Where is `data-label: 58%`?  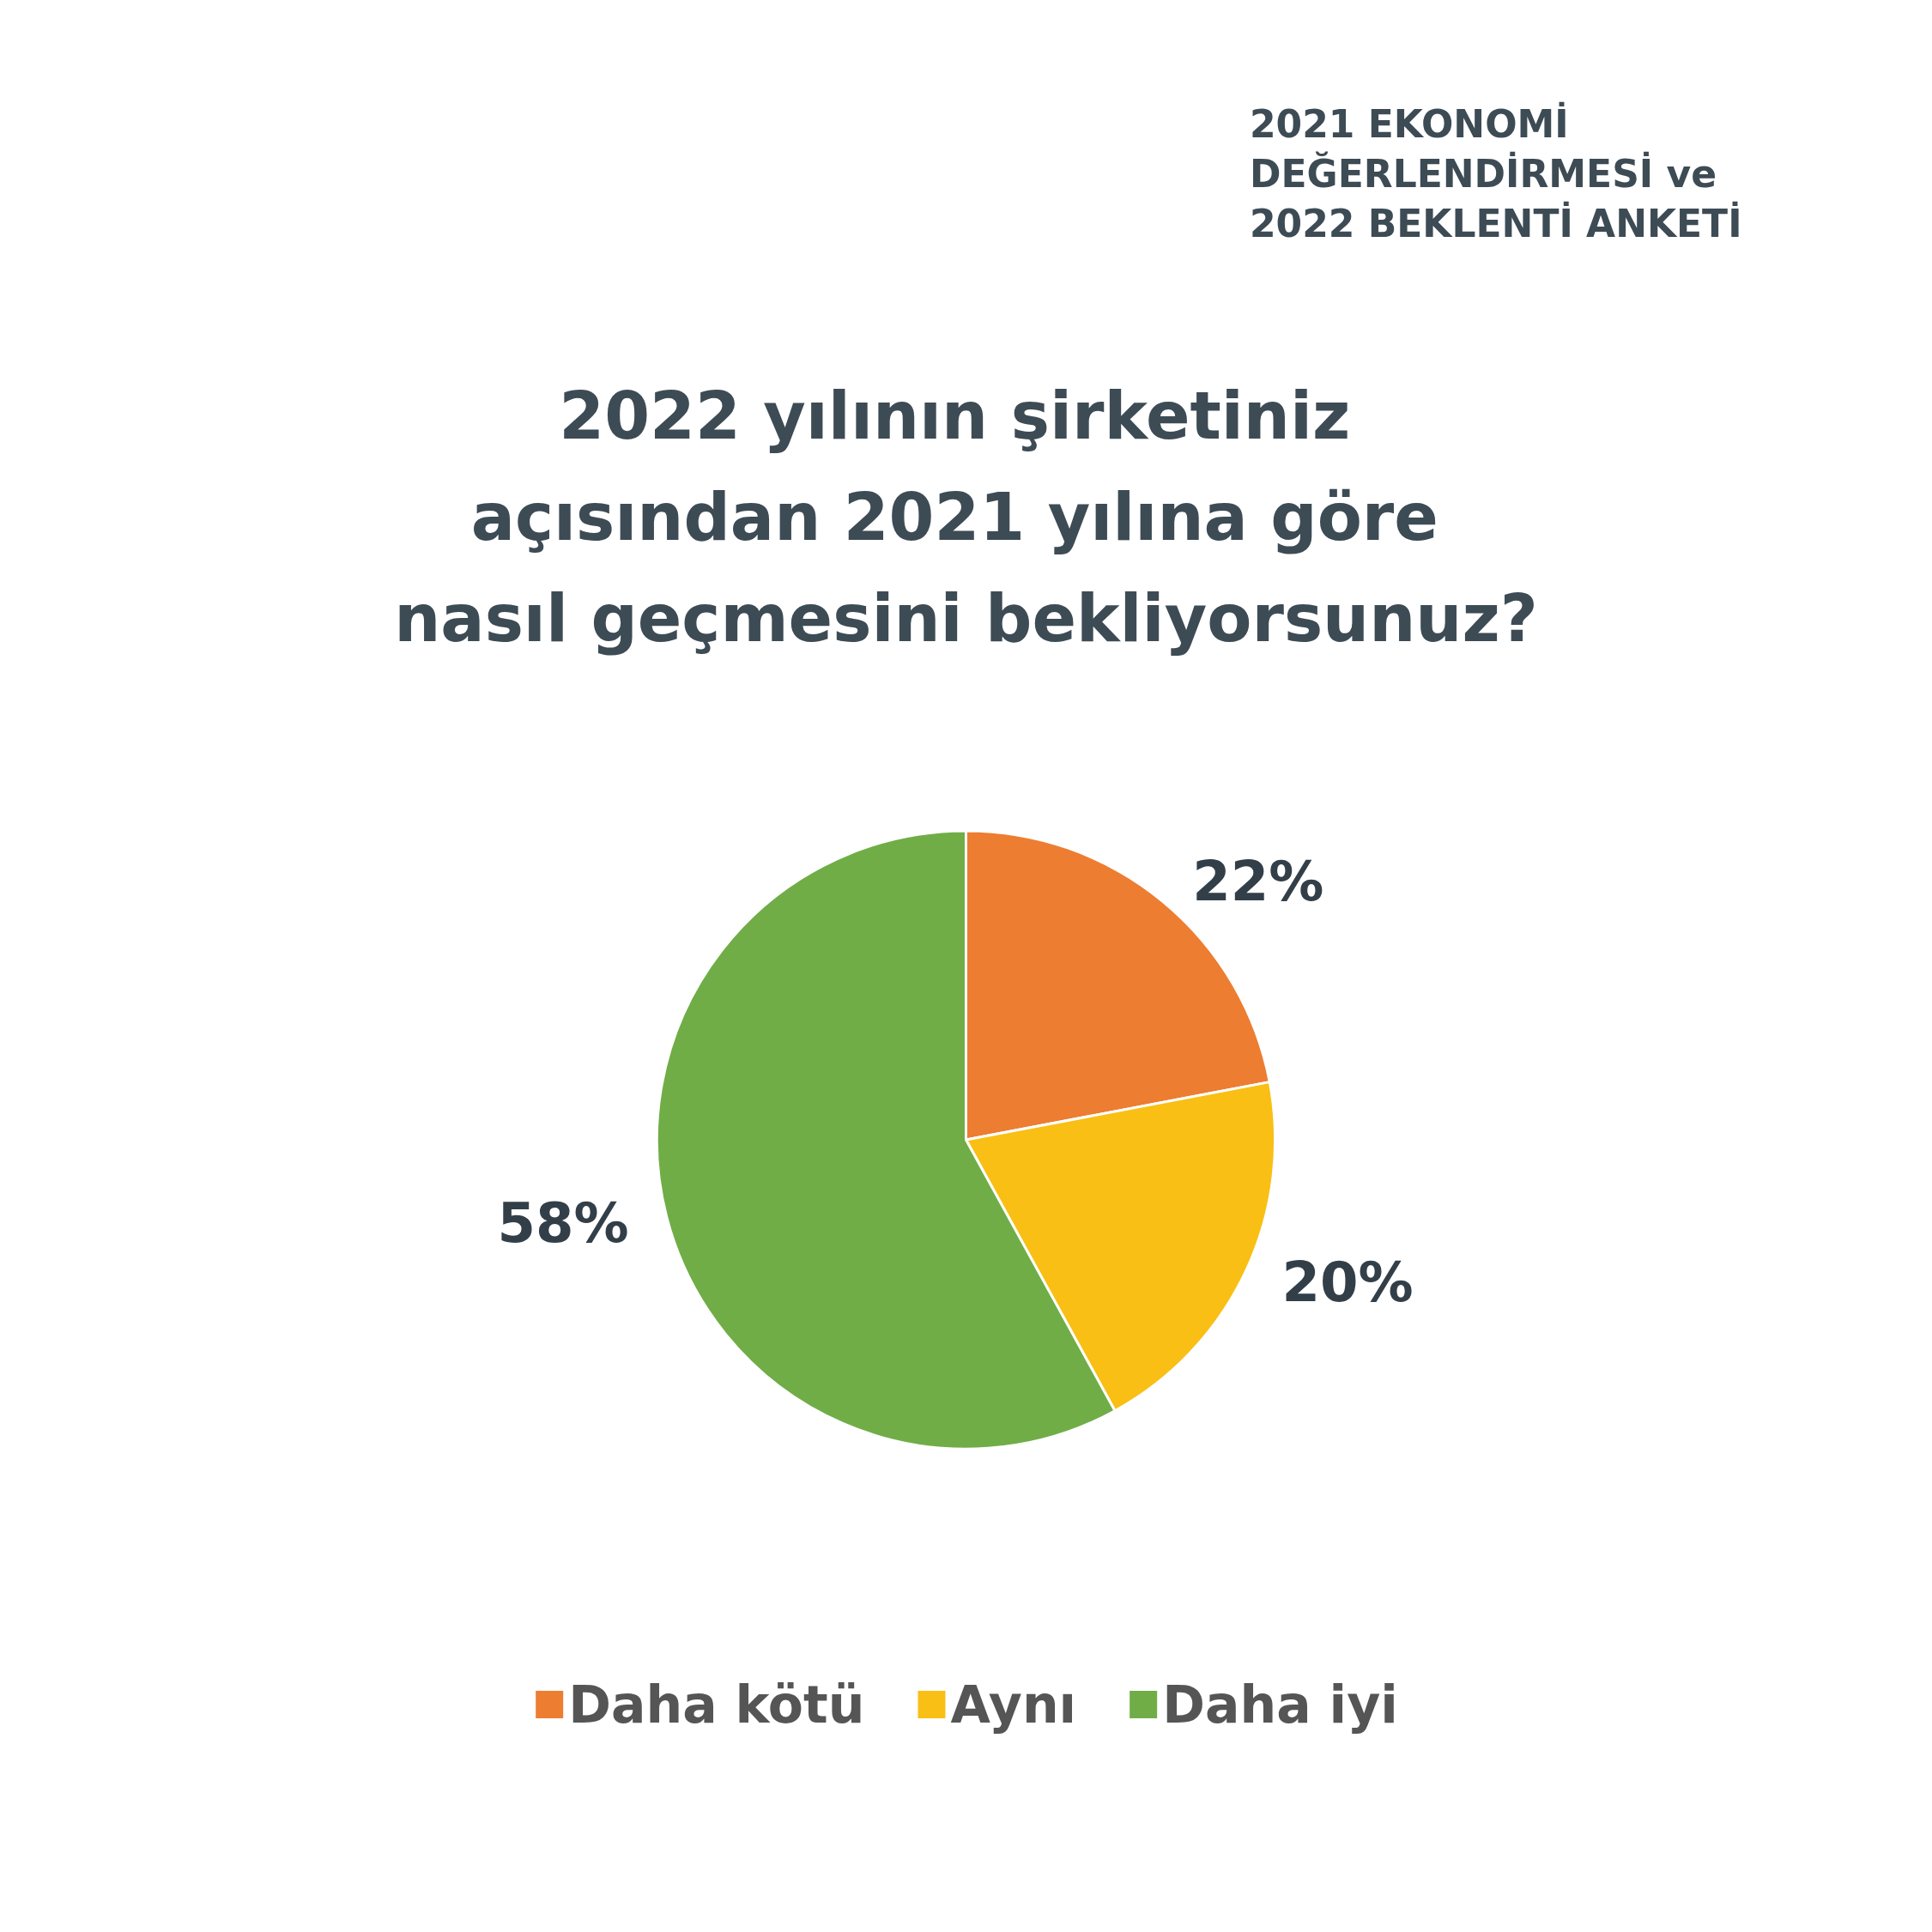
data-label: 58% is located at coordinates (563, 1223).